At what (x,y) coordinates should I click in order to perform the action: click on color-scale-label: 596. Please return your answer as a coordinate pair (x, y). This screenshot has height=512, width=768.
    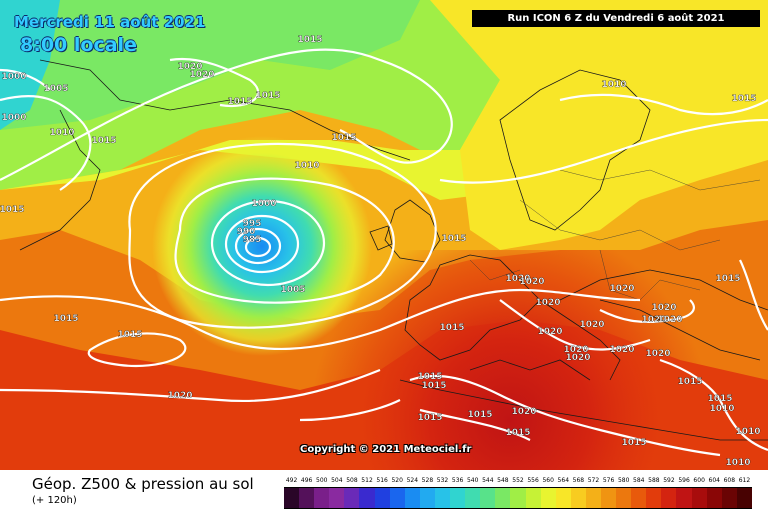
    Looking at the image, I should click on (684, 480).